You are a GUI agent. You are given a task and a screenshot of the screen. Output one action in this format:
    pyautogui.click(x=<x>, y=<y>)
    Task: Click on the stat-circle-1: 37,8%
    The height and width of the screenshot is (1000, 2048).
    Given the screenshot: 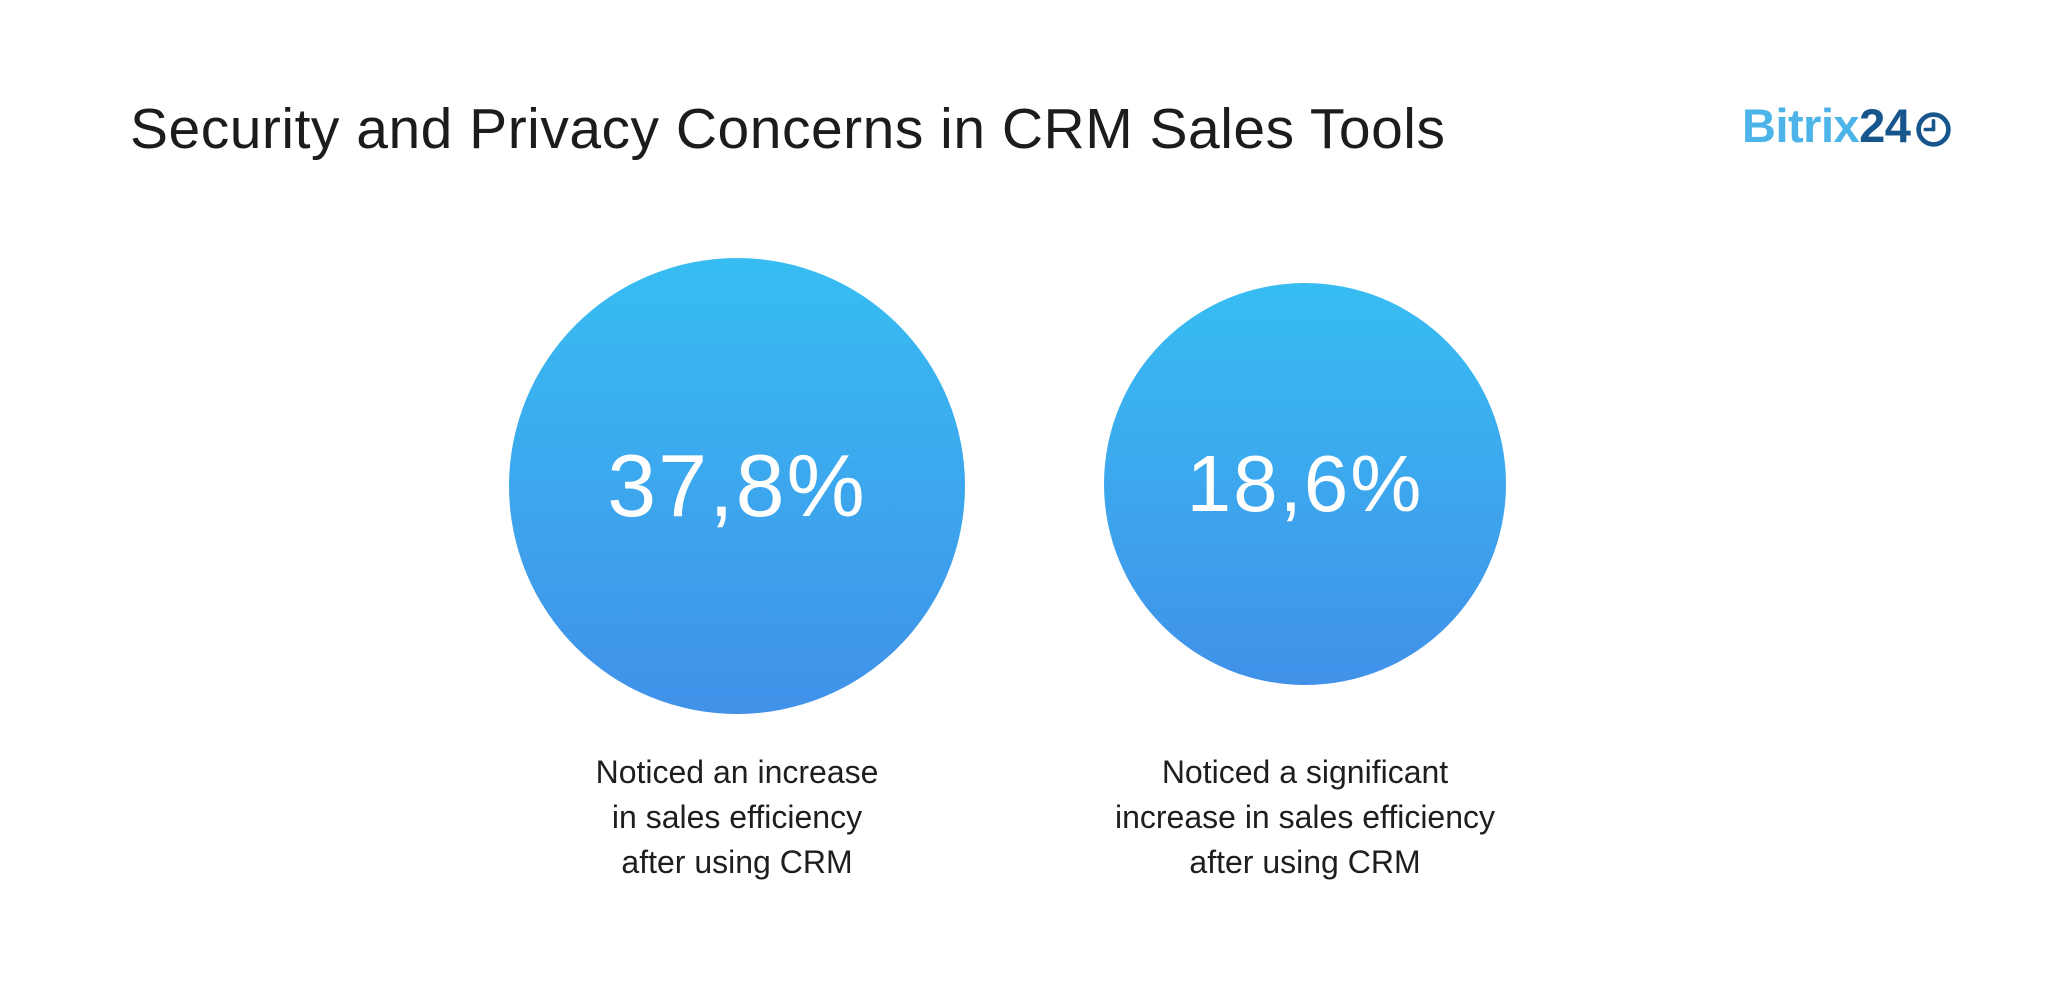 What is the action you would take?
    pyautogui.click(x=737, y=486)
    